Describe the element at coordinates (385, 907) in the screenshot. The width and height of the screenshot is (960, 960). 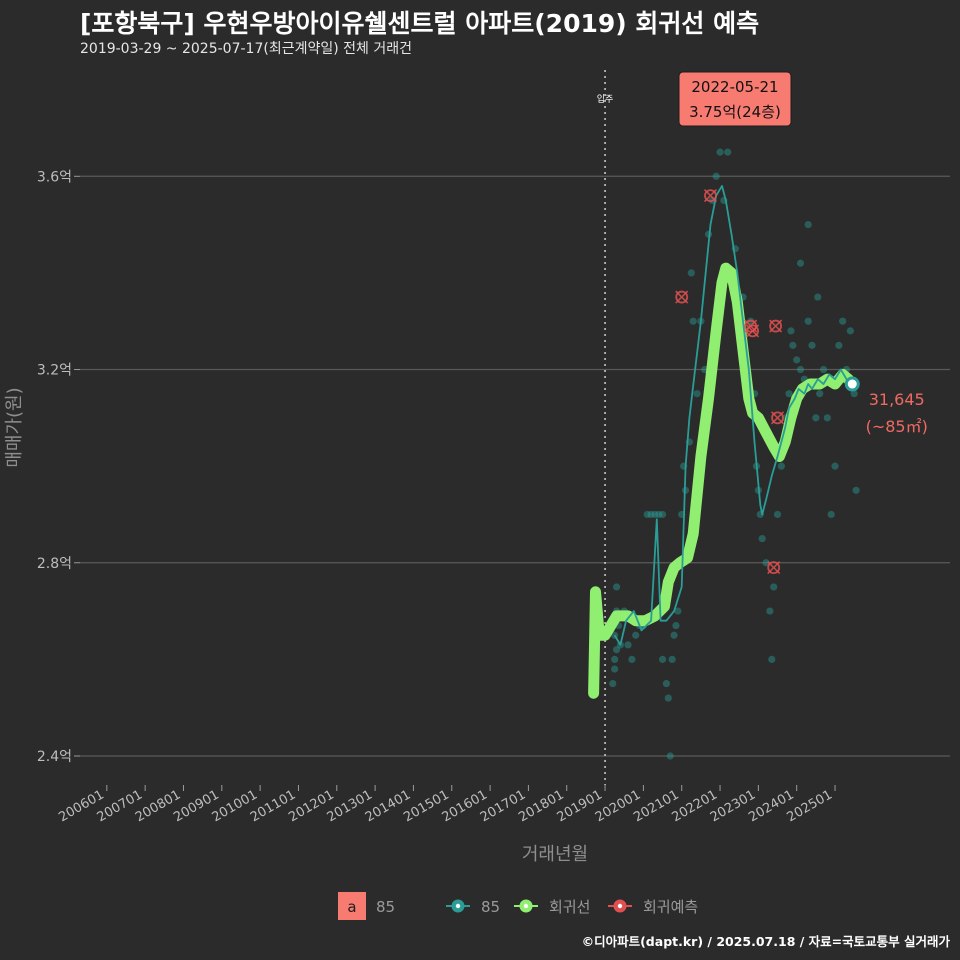
I see `legend-size-label: 85` at that location.